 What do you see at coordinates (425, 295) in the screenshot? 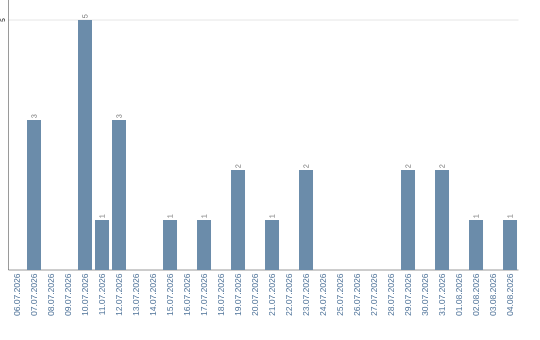
I see `x-tick-label: 30.07.2026` at bounding box center [425, 295].